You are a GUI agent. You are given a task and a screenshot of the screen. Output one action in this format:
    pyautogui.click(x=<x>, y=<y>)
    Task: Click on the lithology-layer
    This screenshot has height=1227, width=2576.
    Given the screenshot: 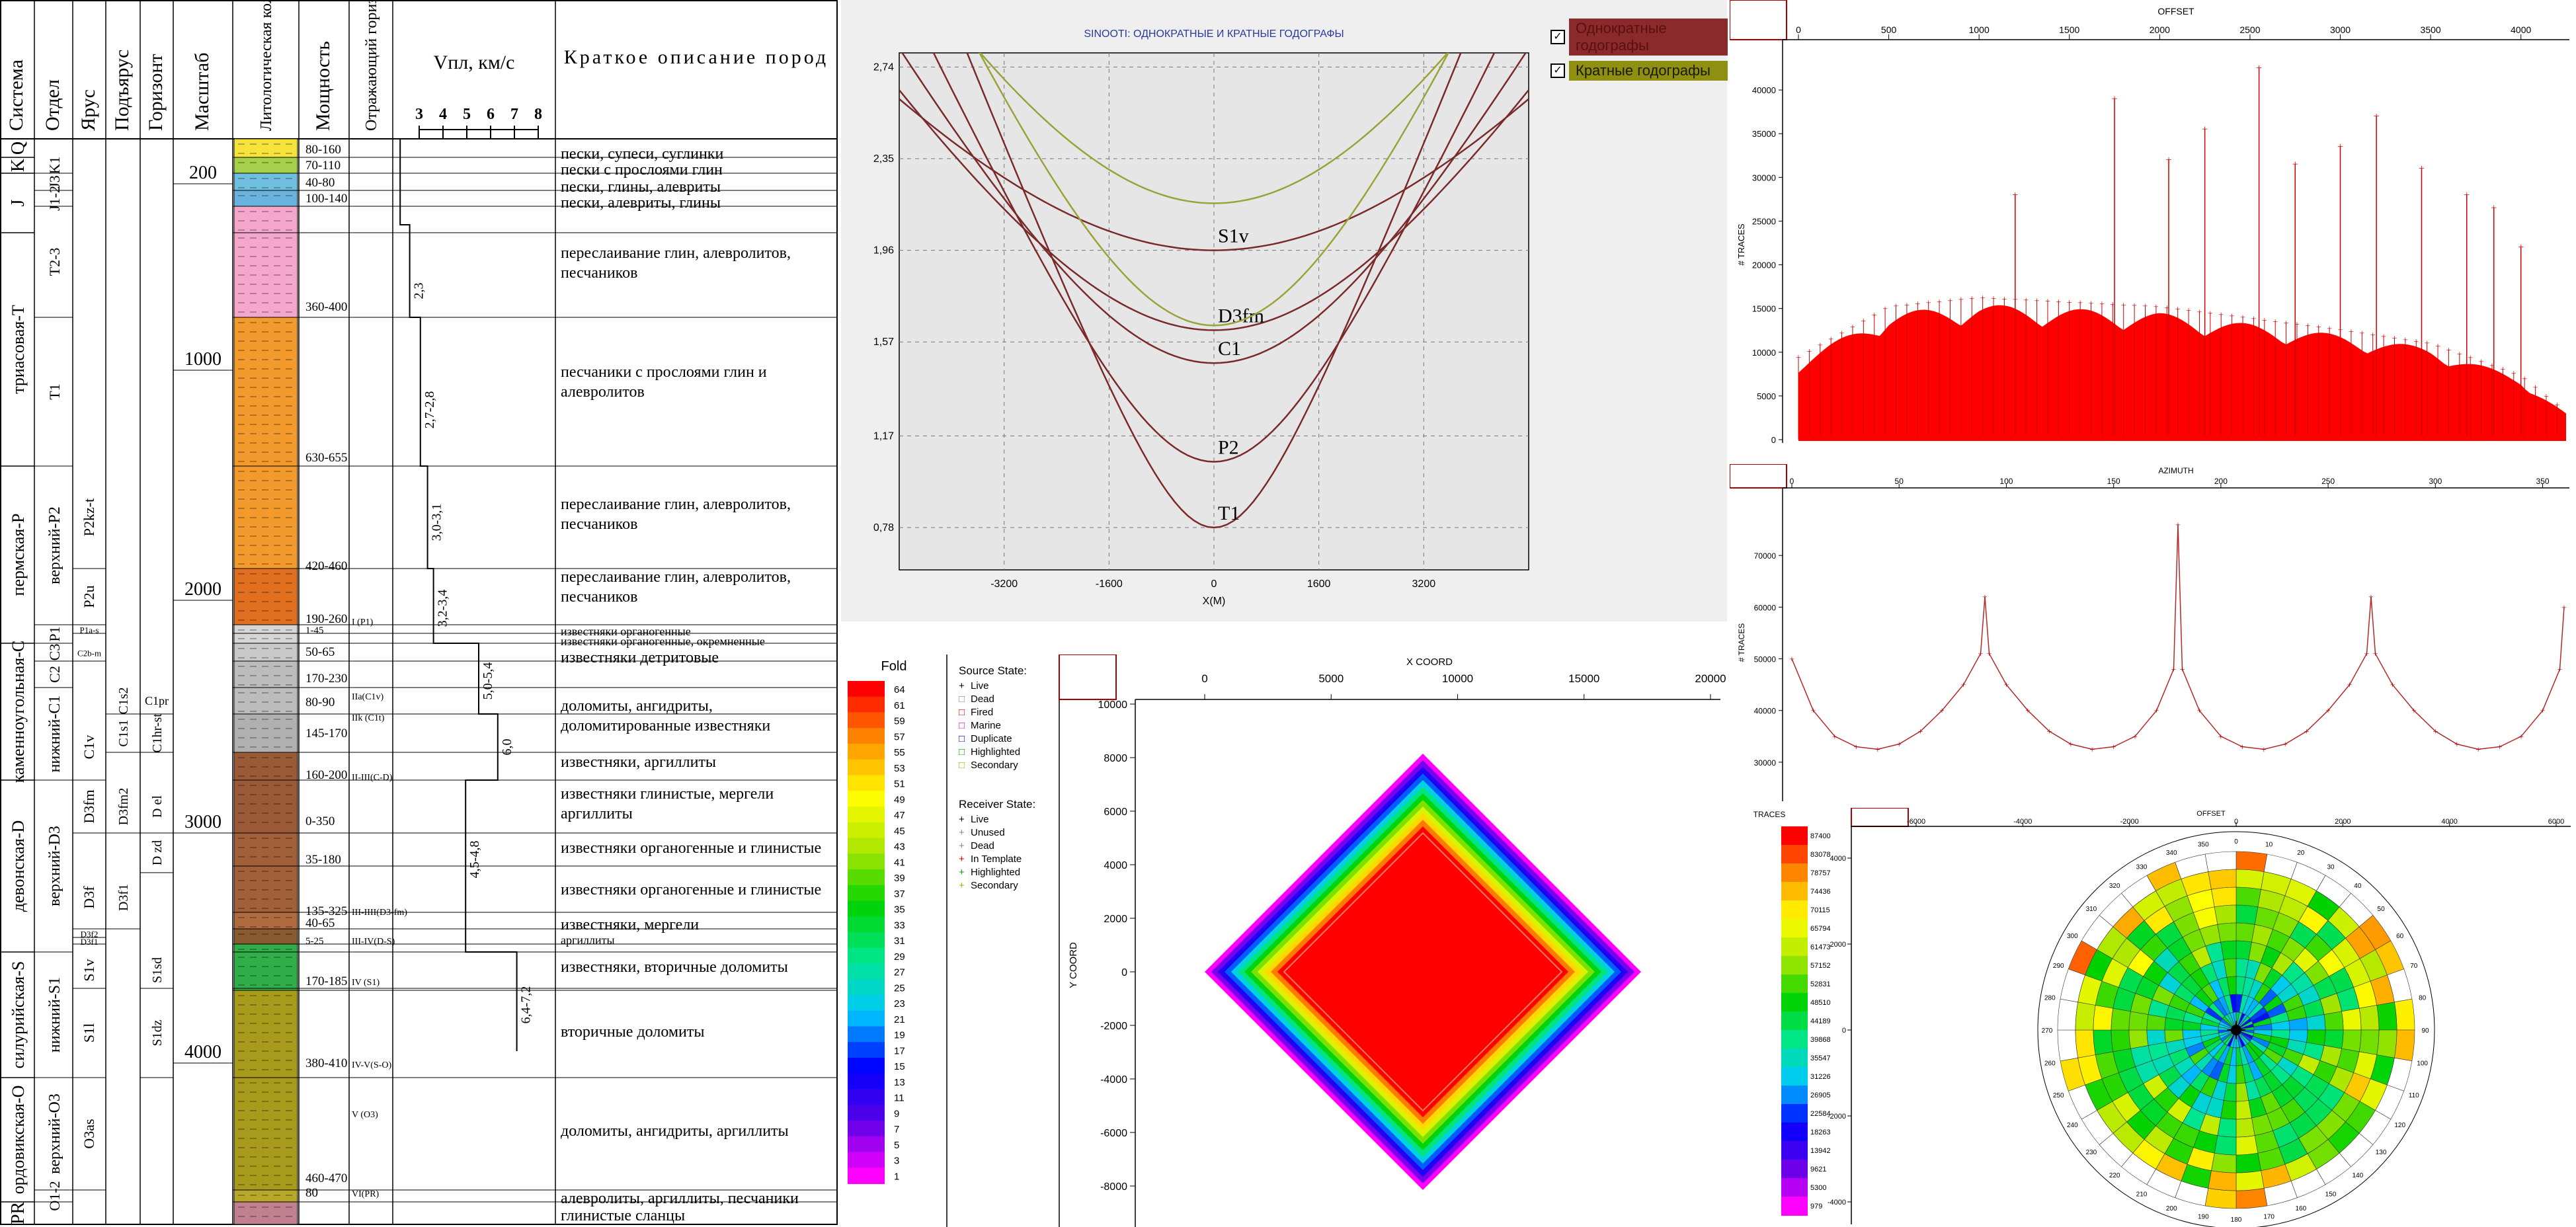 What is the action you would take?
    pyautogui.click(x=265, y=1134)
    